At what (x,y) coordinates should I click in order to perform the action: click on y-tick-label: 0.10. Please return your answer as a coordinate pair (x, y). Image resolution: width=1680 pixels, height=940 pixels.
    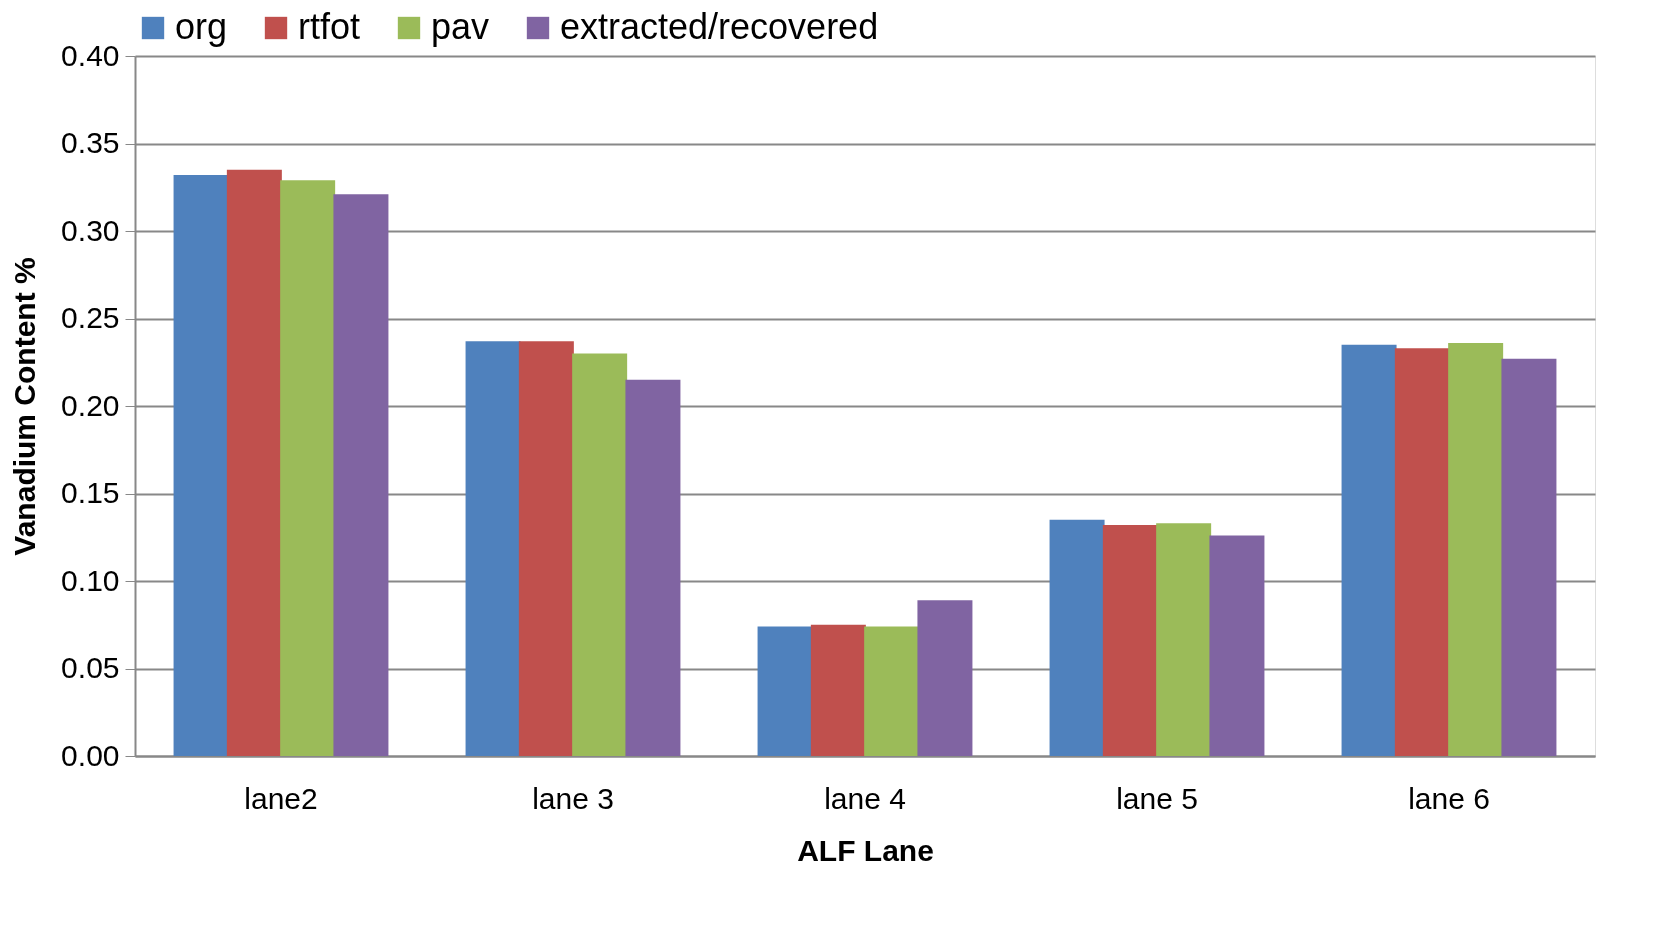
    Looking at the image, I should click on (90, 580).